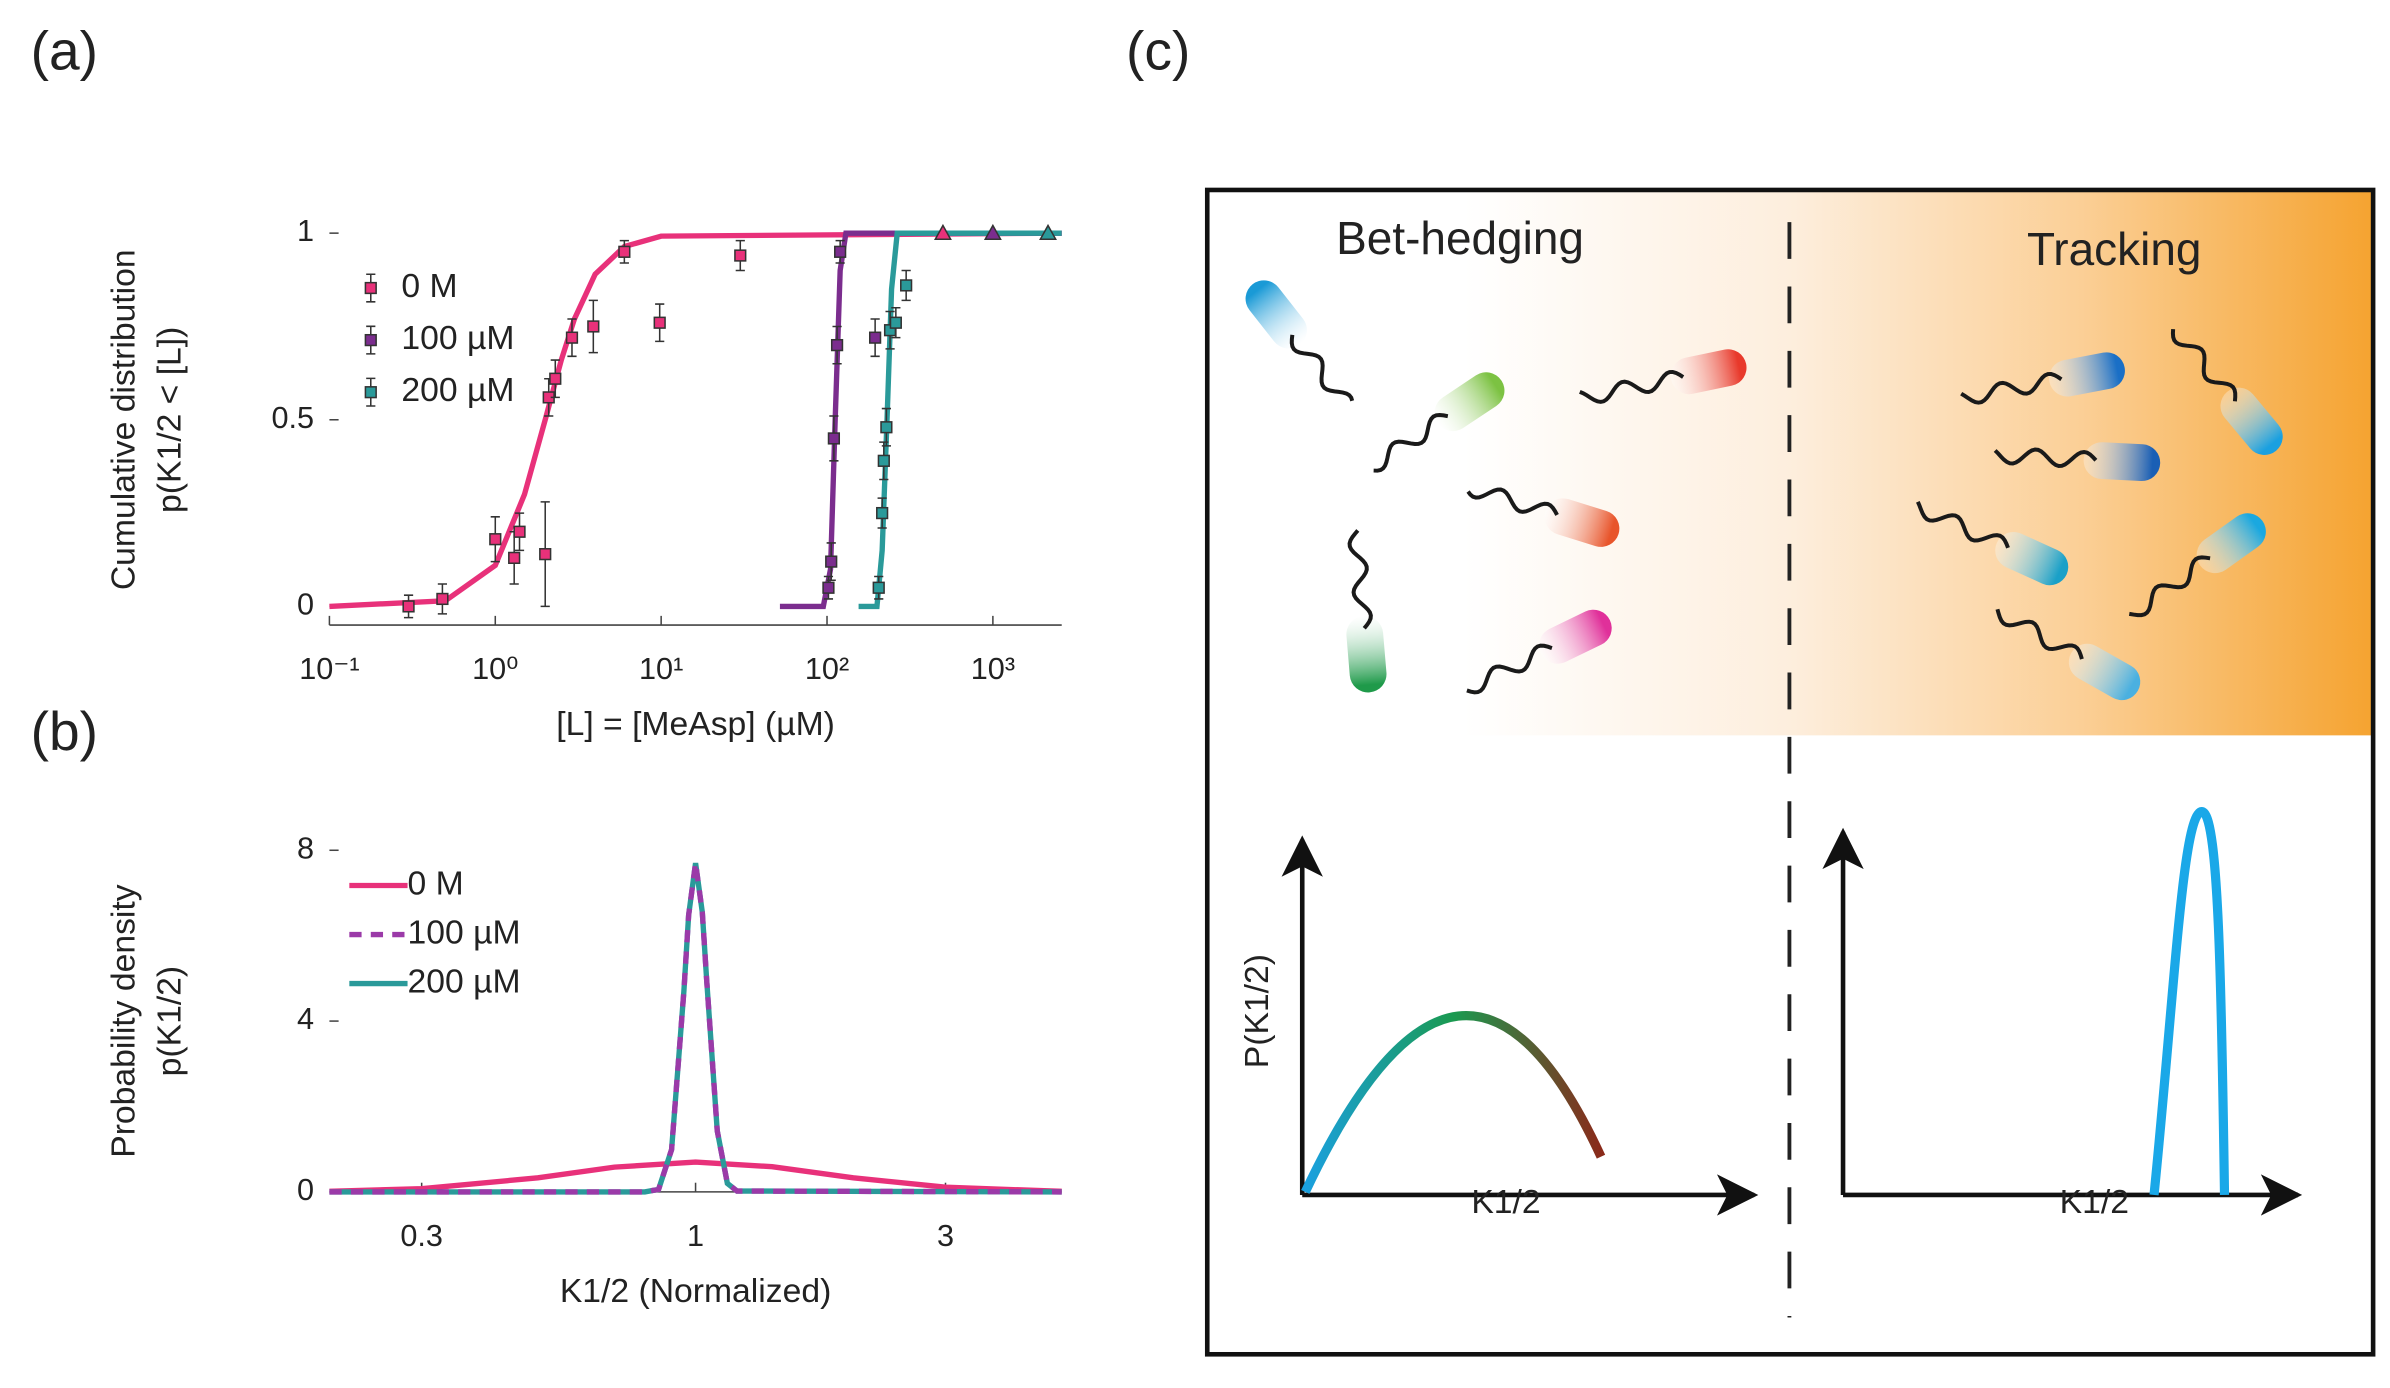  Describe the element at coordinates (170, 1021) in the screenshot. I see `y-axis-label: p(K1/2)` at that location.